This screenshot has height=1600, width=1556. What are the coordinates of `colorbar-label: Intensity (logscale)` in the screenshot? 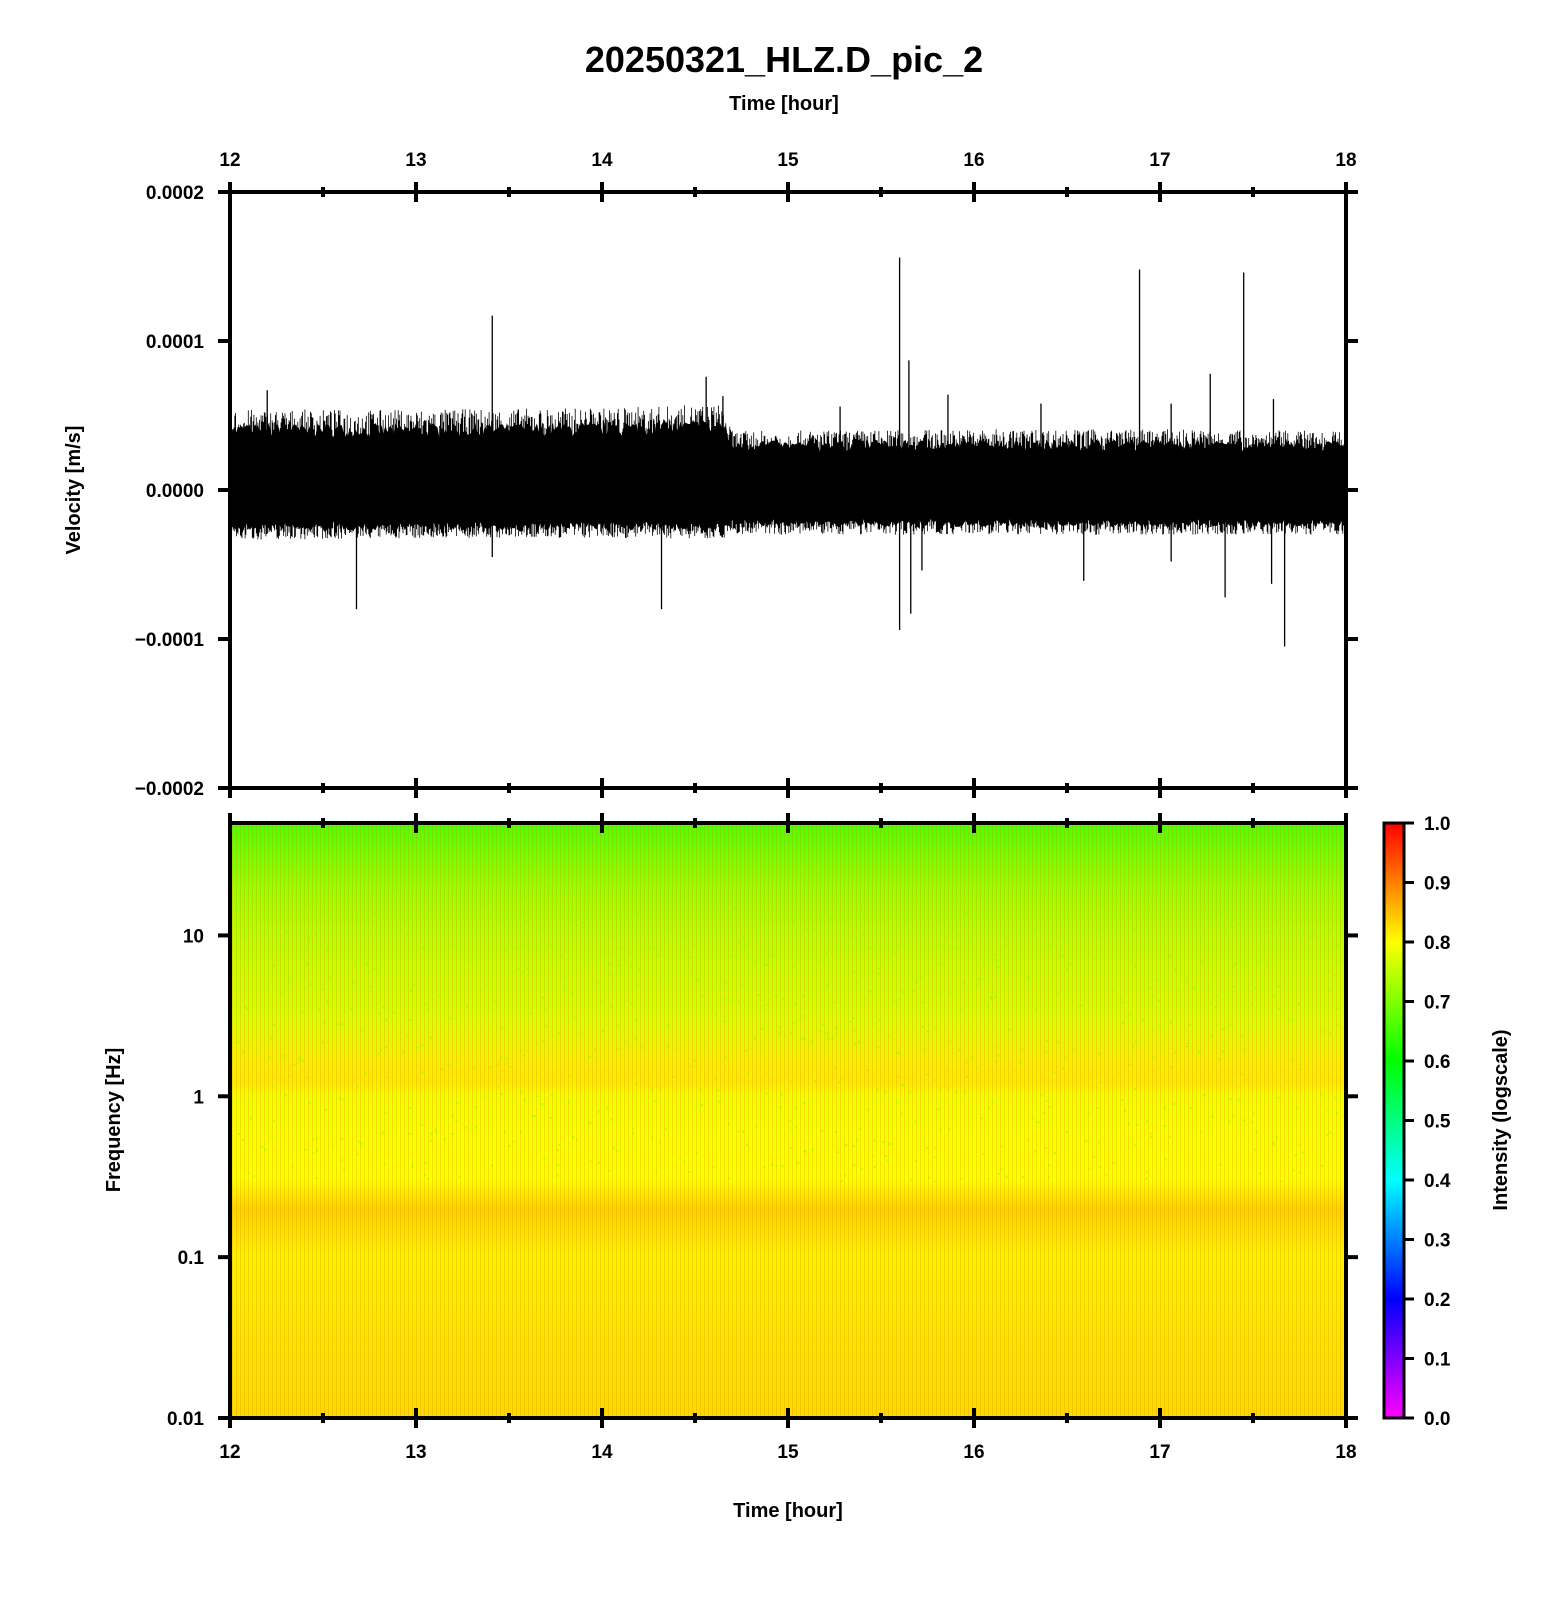 It's located at (1501, 1119).